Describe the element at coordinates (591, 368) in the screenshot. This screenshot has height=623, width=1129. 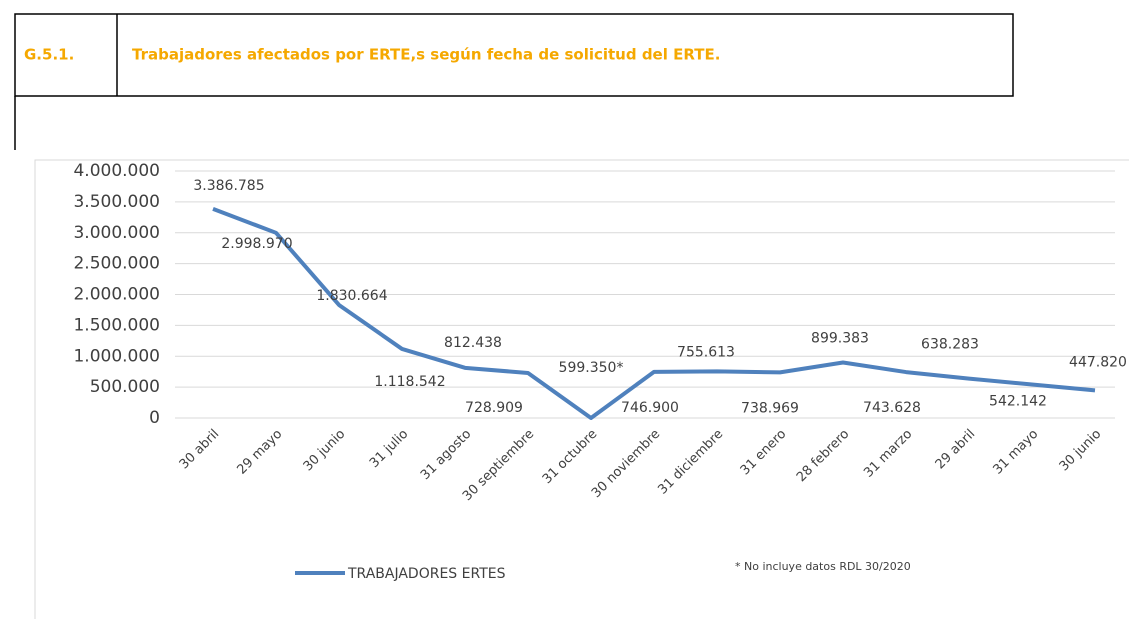
I see `annotation: 599.350*` at that location.